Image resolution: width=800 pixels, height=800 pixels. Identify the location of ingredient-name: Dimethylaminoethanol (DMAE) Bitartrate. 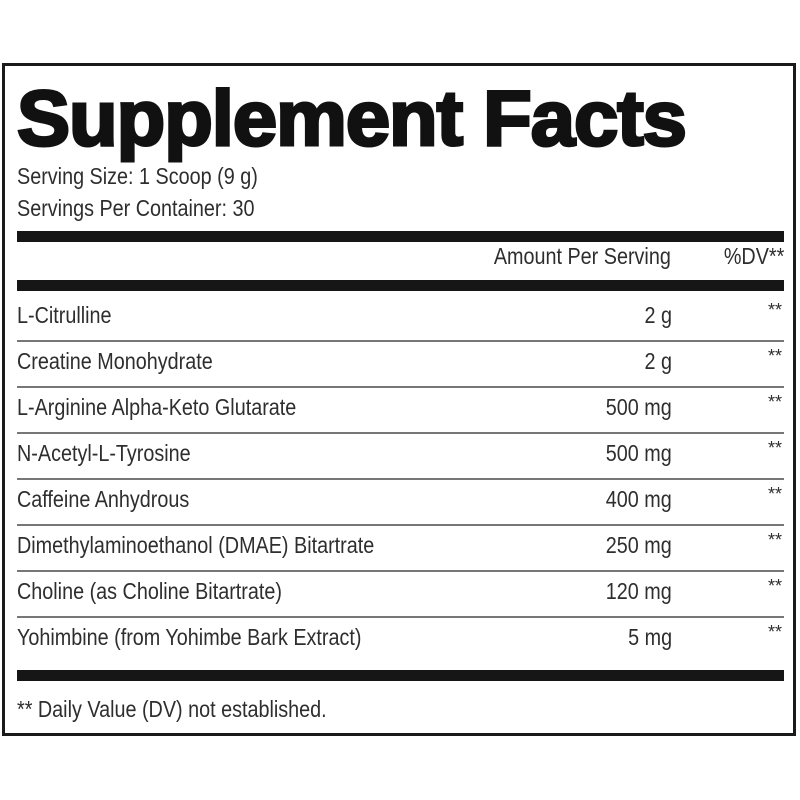
(196, 545).